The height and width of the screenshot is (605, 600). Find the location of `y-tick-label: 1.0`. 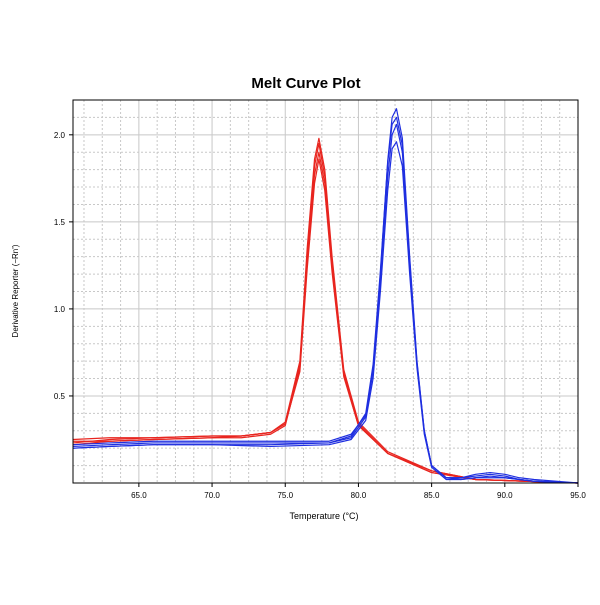

y-tick-label: 1.0 is located at coordinates (60, 309).